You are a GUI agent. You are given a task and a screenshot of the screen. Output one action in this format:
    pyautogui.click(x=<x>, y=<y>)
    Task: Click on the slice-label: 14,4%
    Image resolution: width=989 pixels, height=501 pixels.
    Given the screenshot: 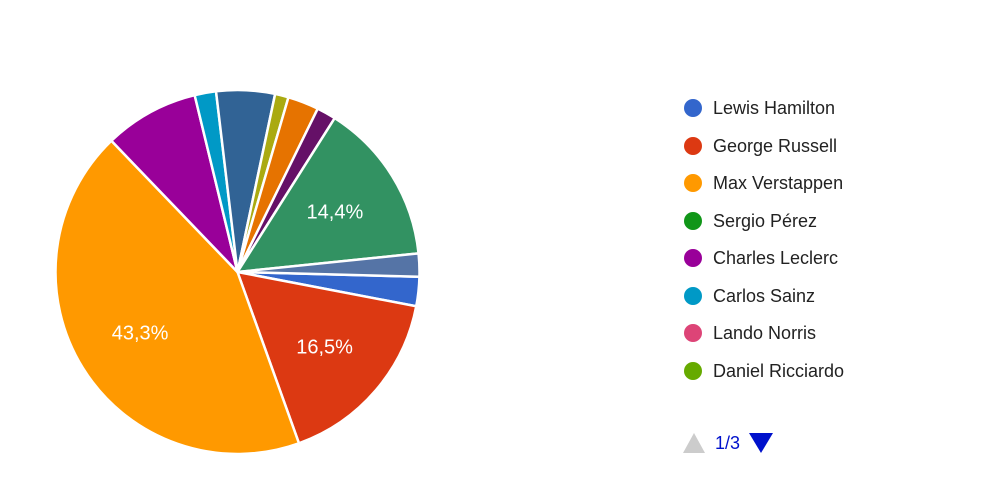 What is the action you would take?
    pyautogui.click(x=335, y=213)
    